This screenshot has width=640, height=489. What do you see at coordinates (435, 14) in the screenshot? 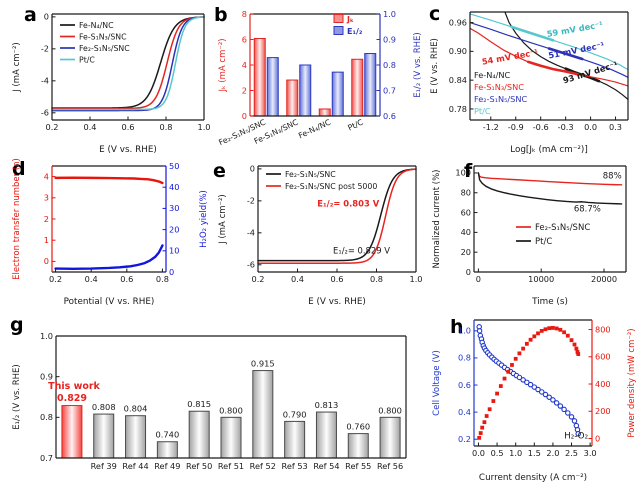
I see `panel-c-label: c` at bounding box center [435, 14].